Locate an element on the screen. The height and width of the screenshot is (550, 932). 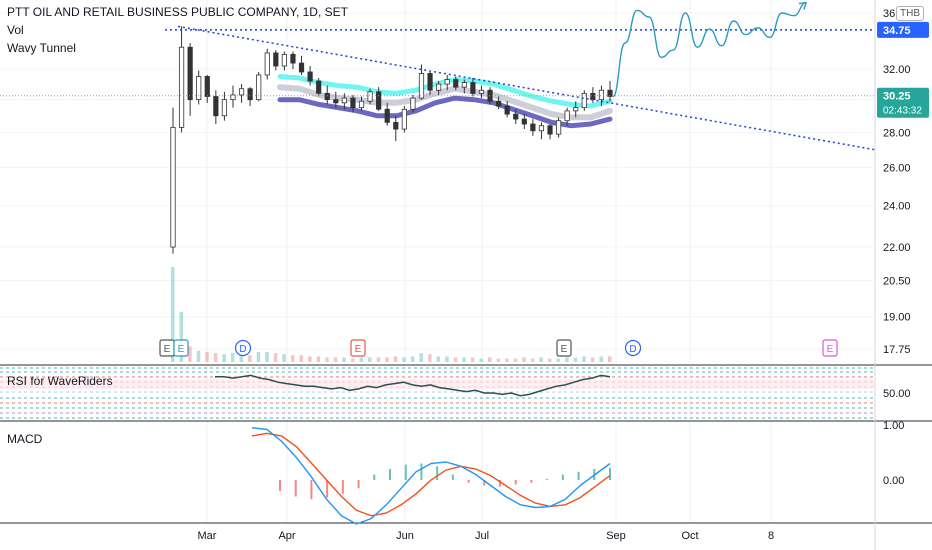
event-marker: D is located at coordinates (243, 348).